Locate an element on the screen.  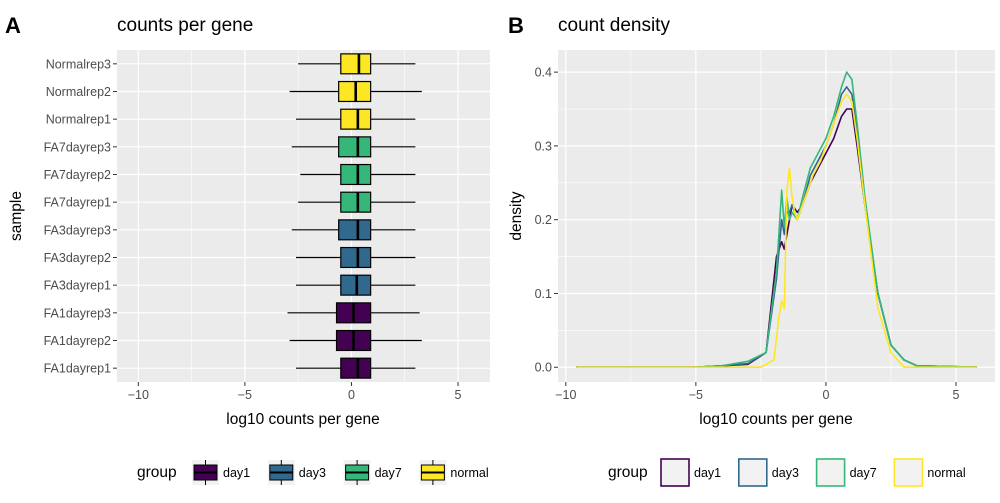
panel-a-y-axis-title: sample is located at coordinates (16, 216).